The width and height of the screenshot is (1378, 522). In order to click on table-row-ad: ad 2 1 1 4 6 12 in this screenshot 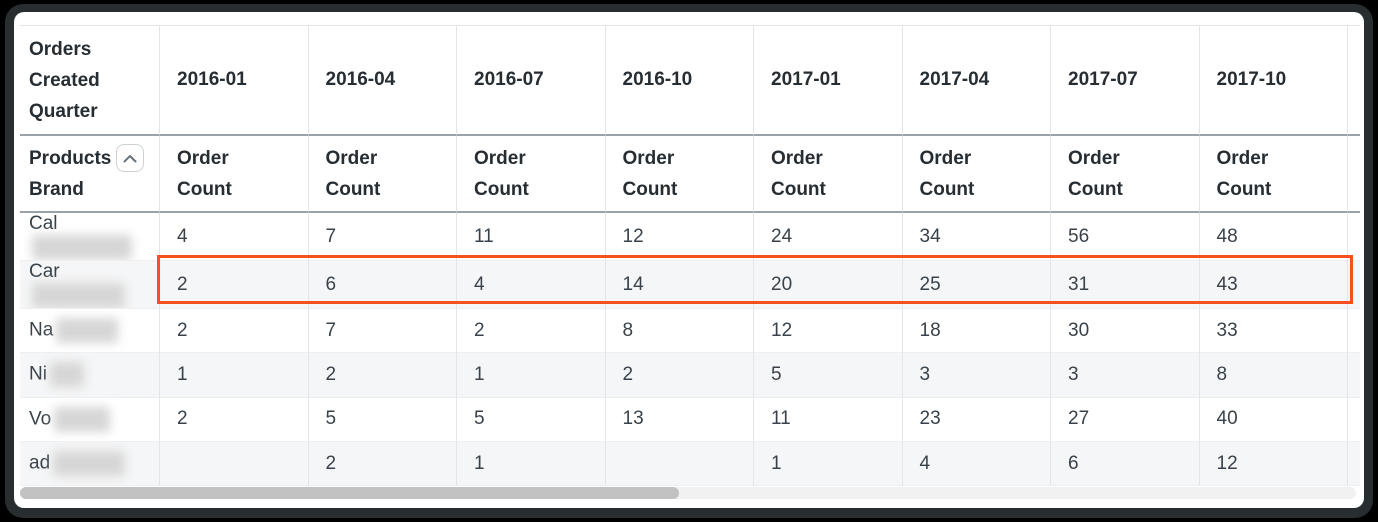, I will do `click(690, 464)`.